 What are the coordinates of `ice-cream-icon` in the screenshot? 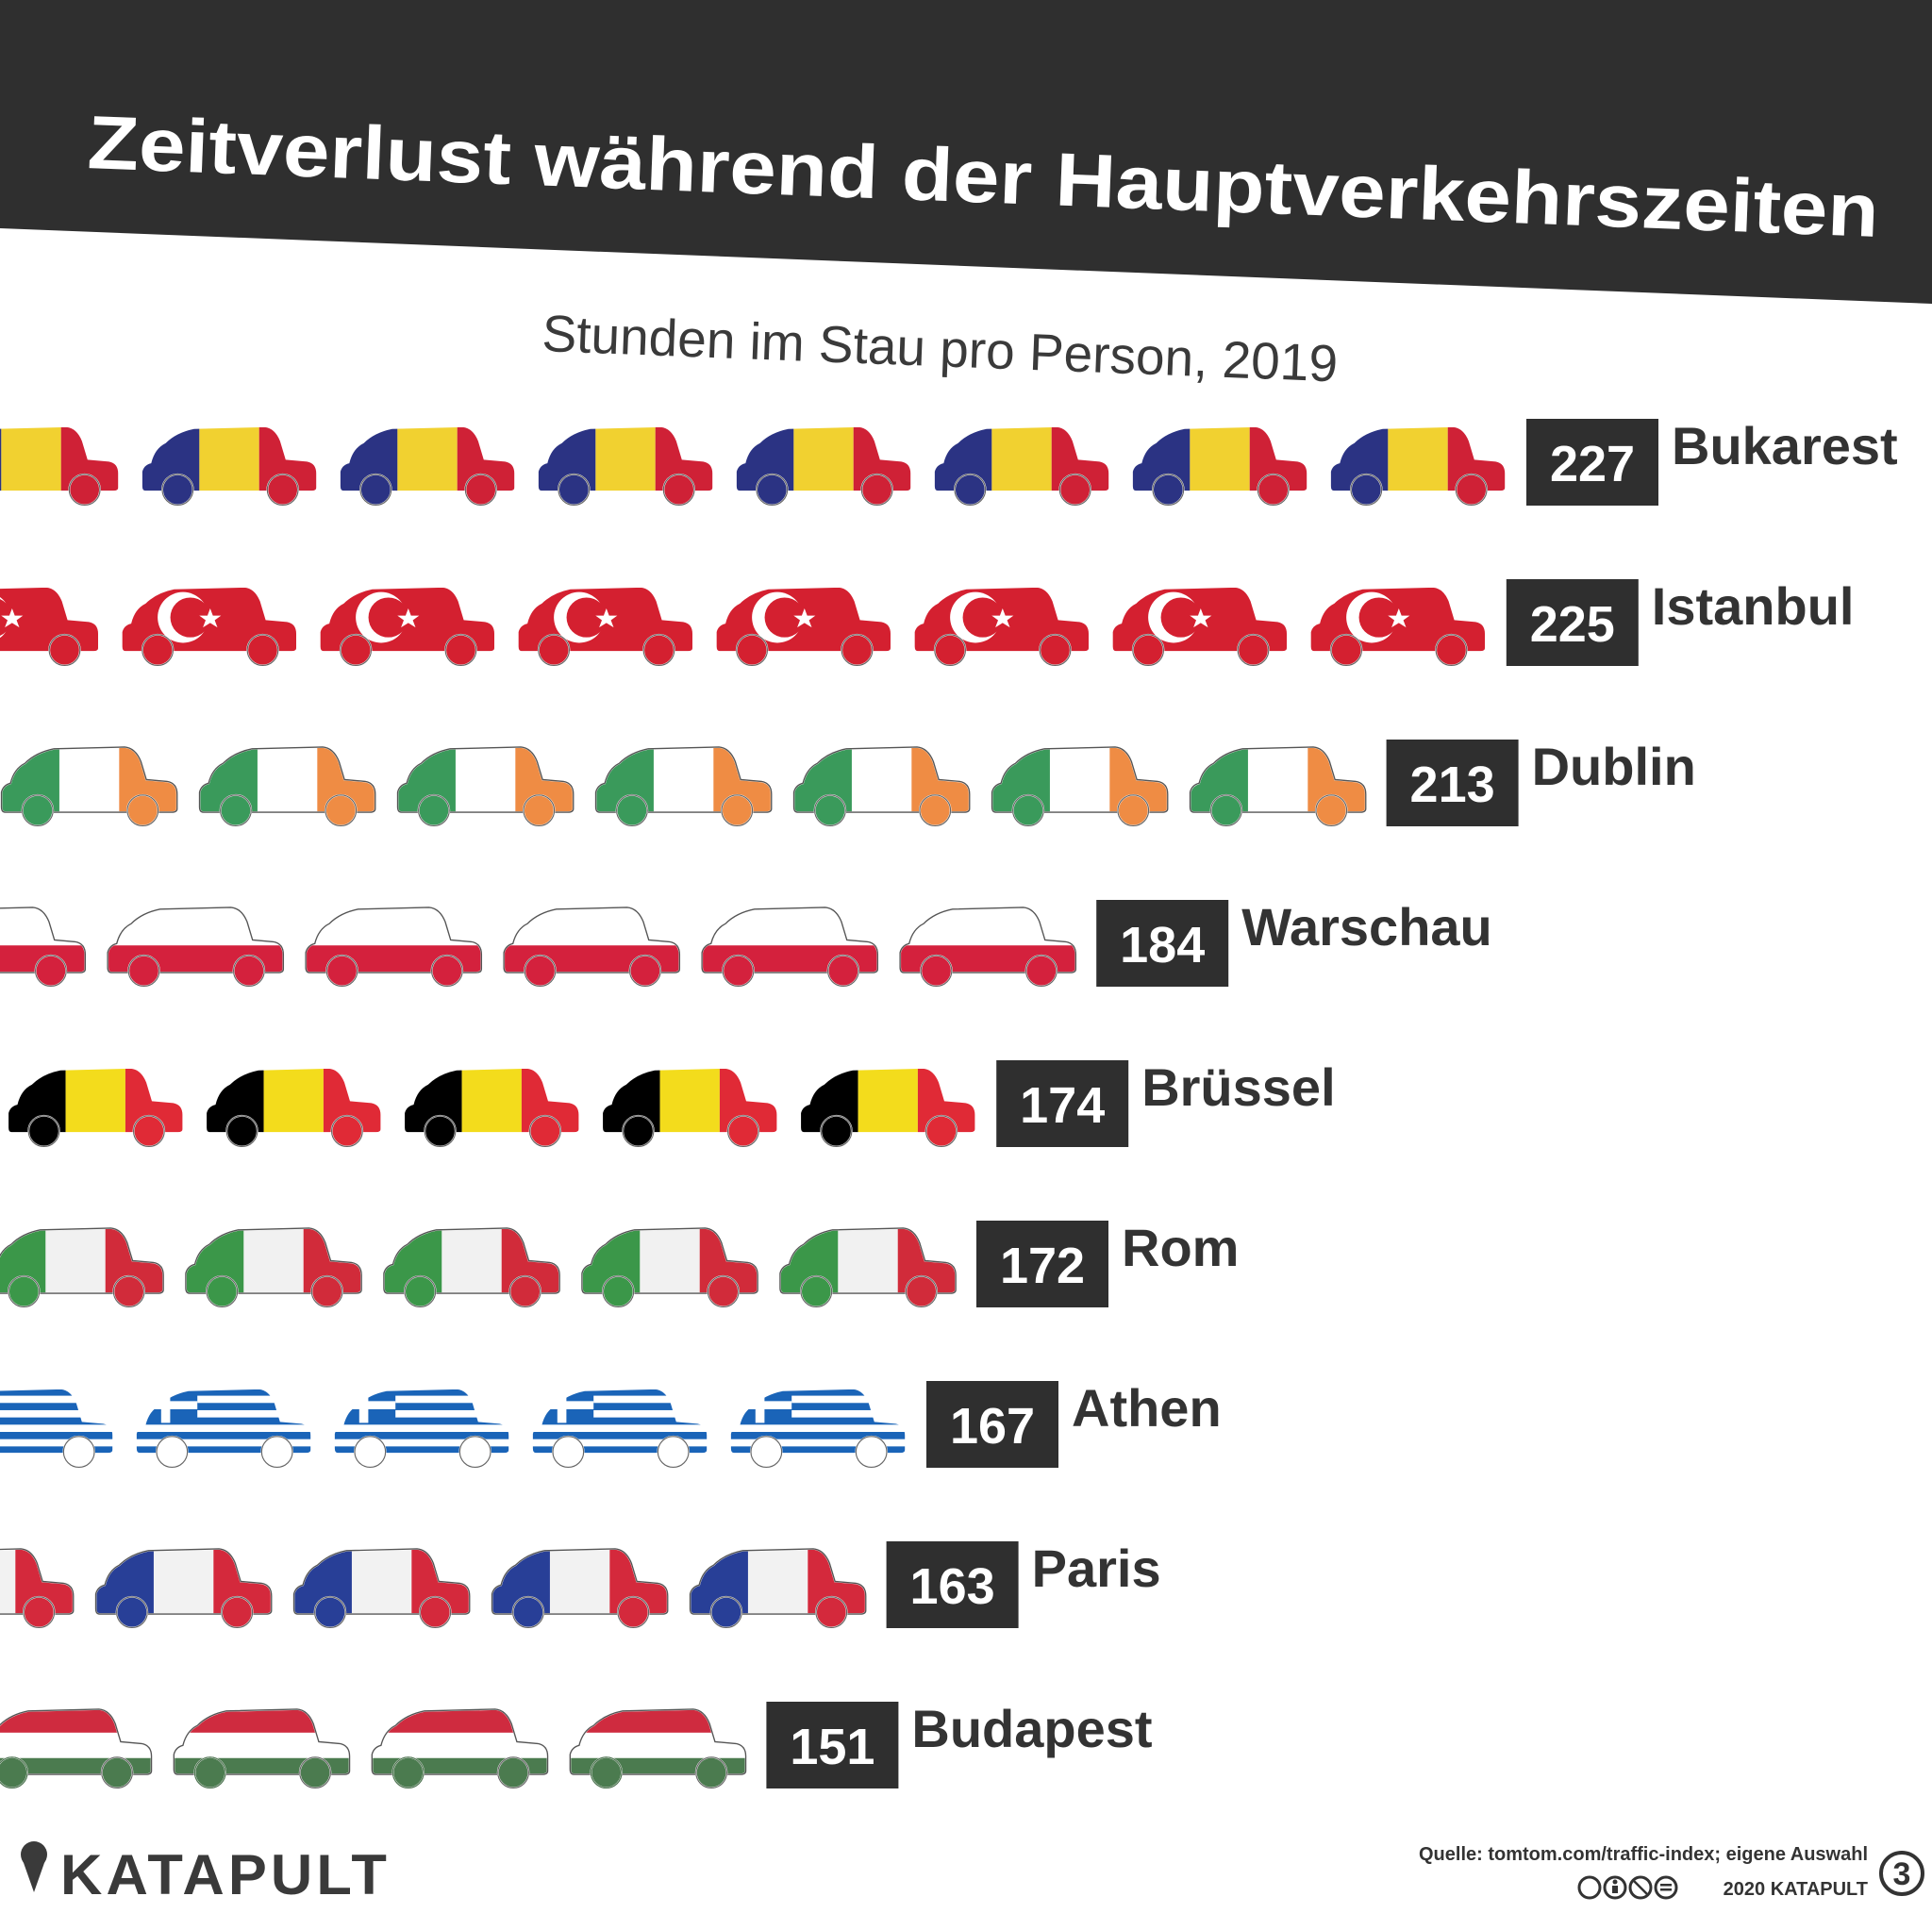 It's located at (34, 1867).